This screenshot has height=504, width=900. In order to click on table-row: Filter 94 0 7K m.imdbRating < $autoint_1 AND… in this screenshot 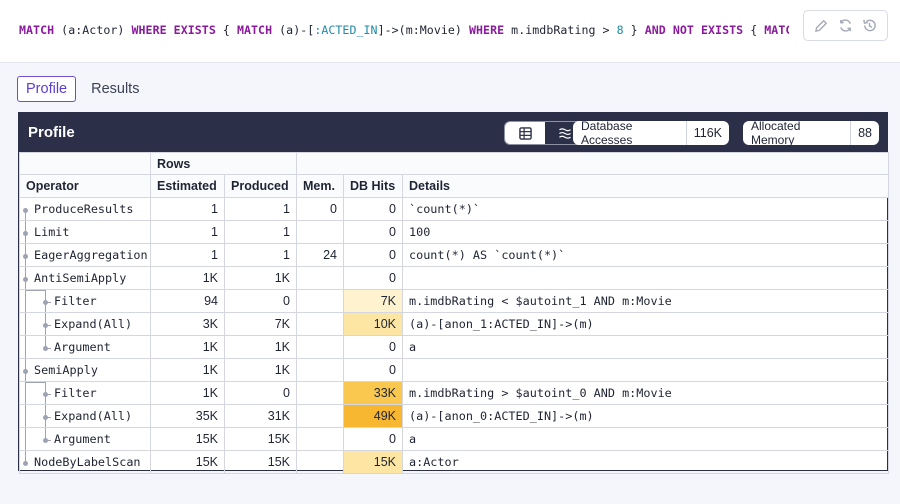, I will do `click(454, 301)`.